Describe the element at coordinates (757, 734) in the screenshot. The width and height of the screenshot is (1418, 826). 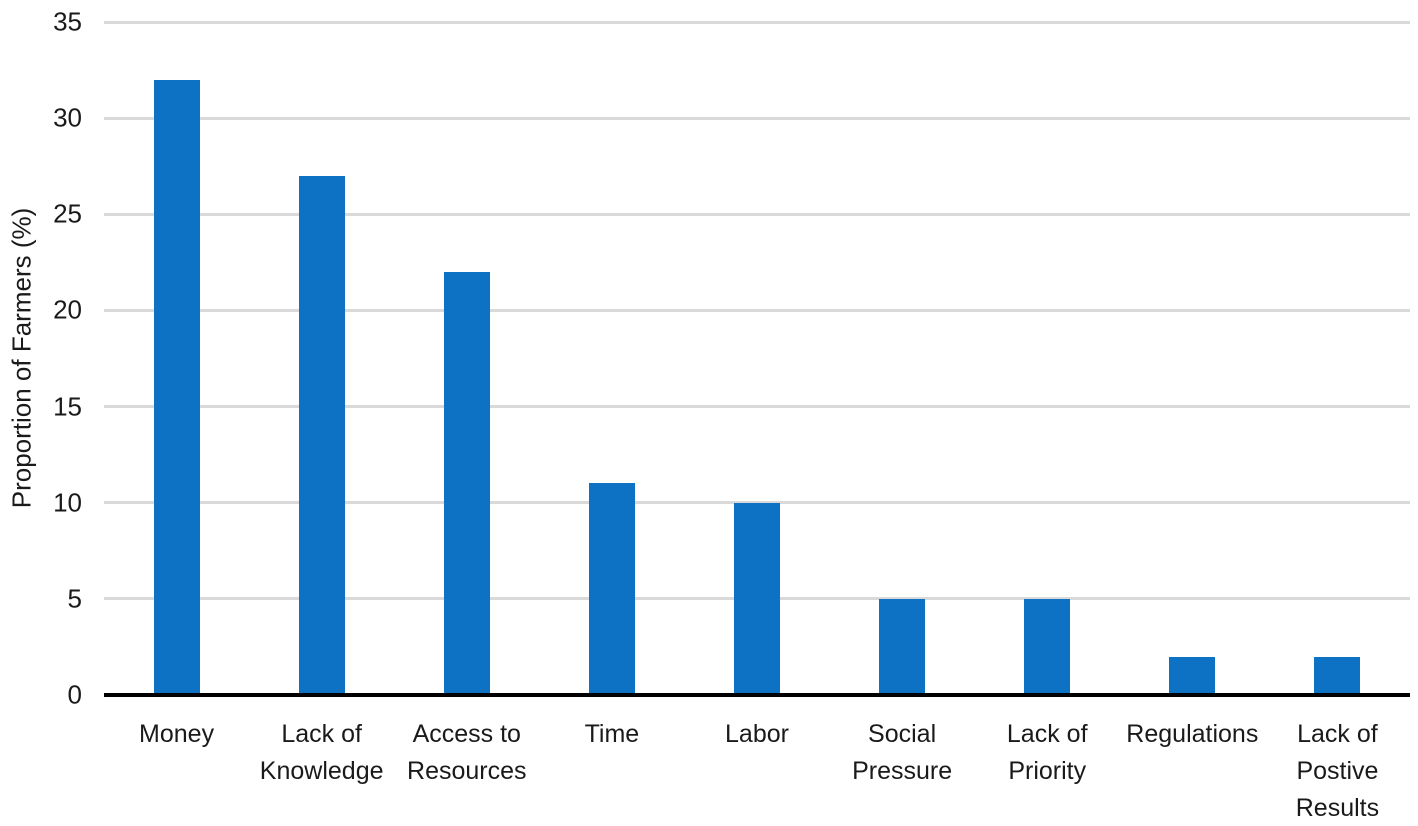
I see `x-category-label-labor: Labor` at that location.